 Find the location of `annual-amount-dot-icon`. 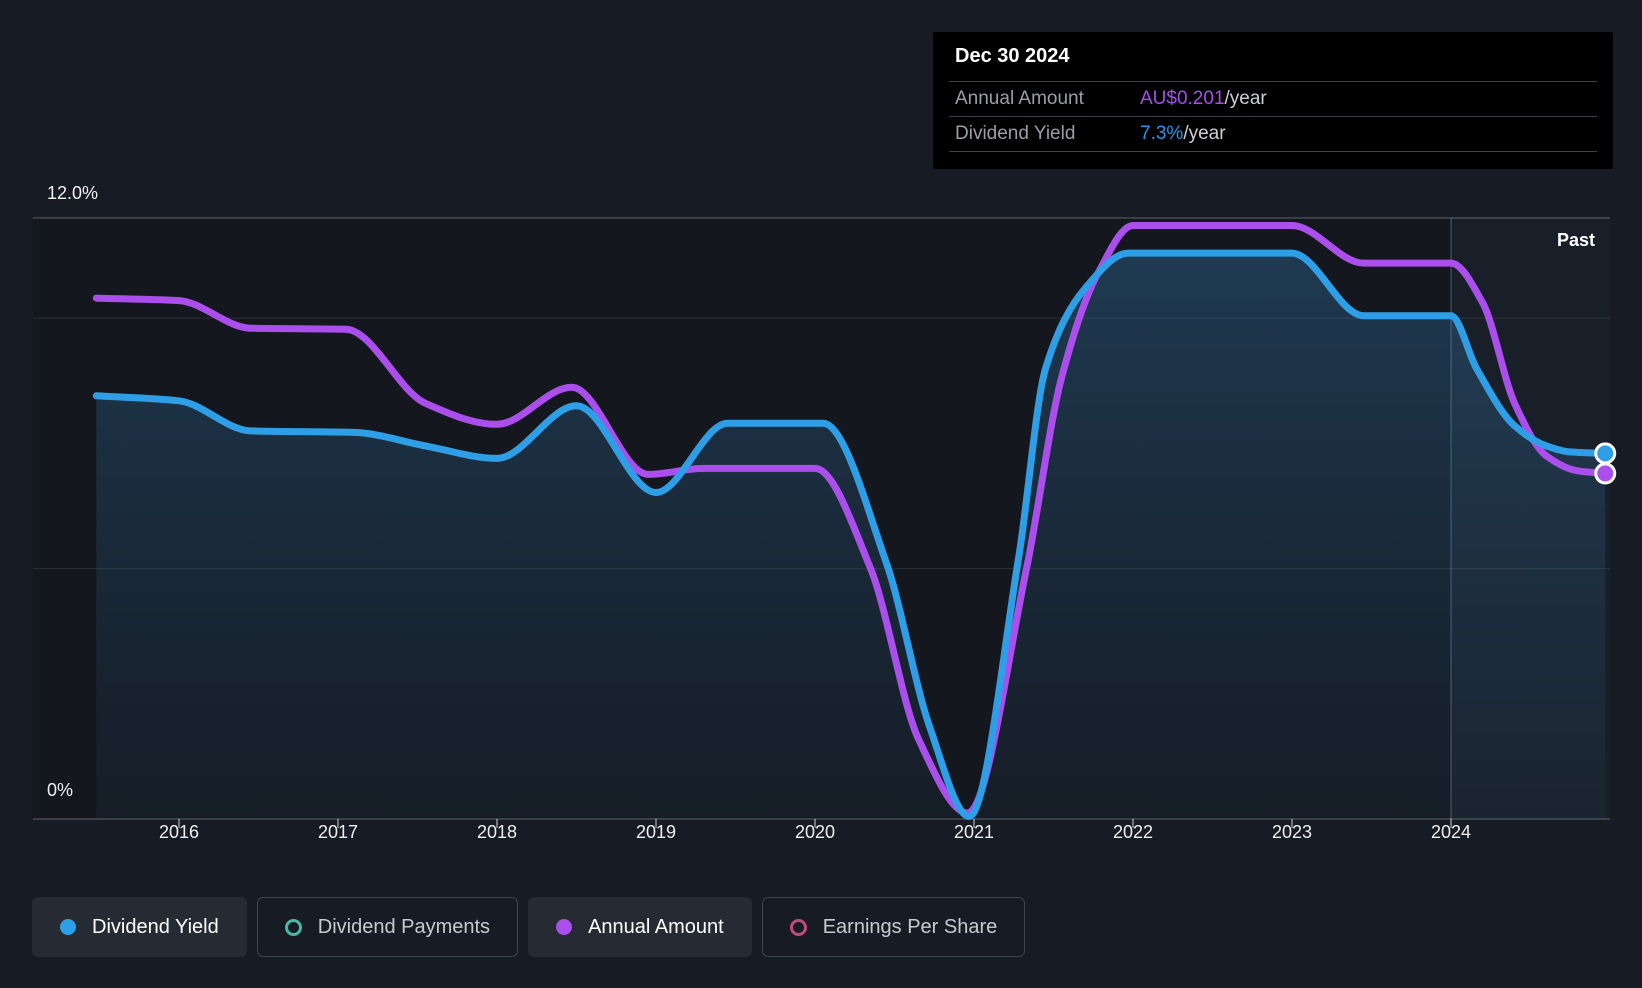

annual-amount-dot-icon is located at coordinates (564, 927).